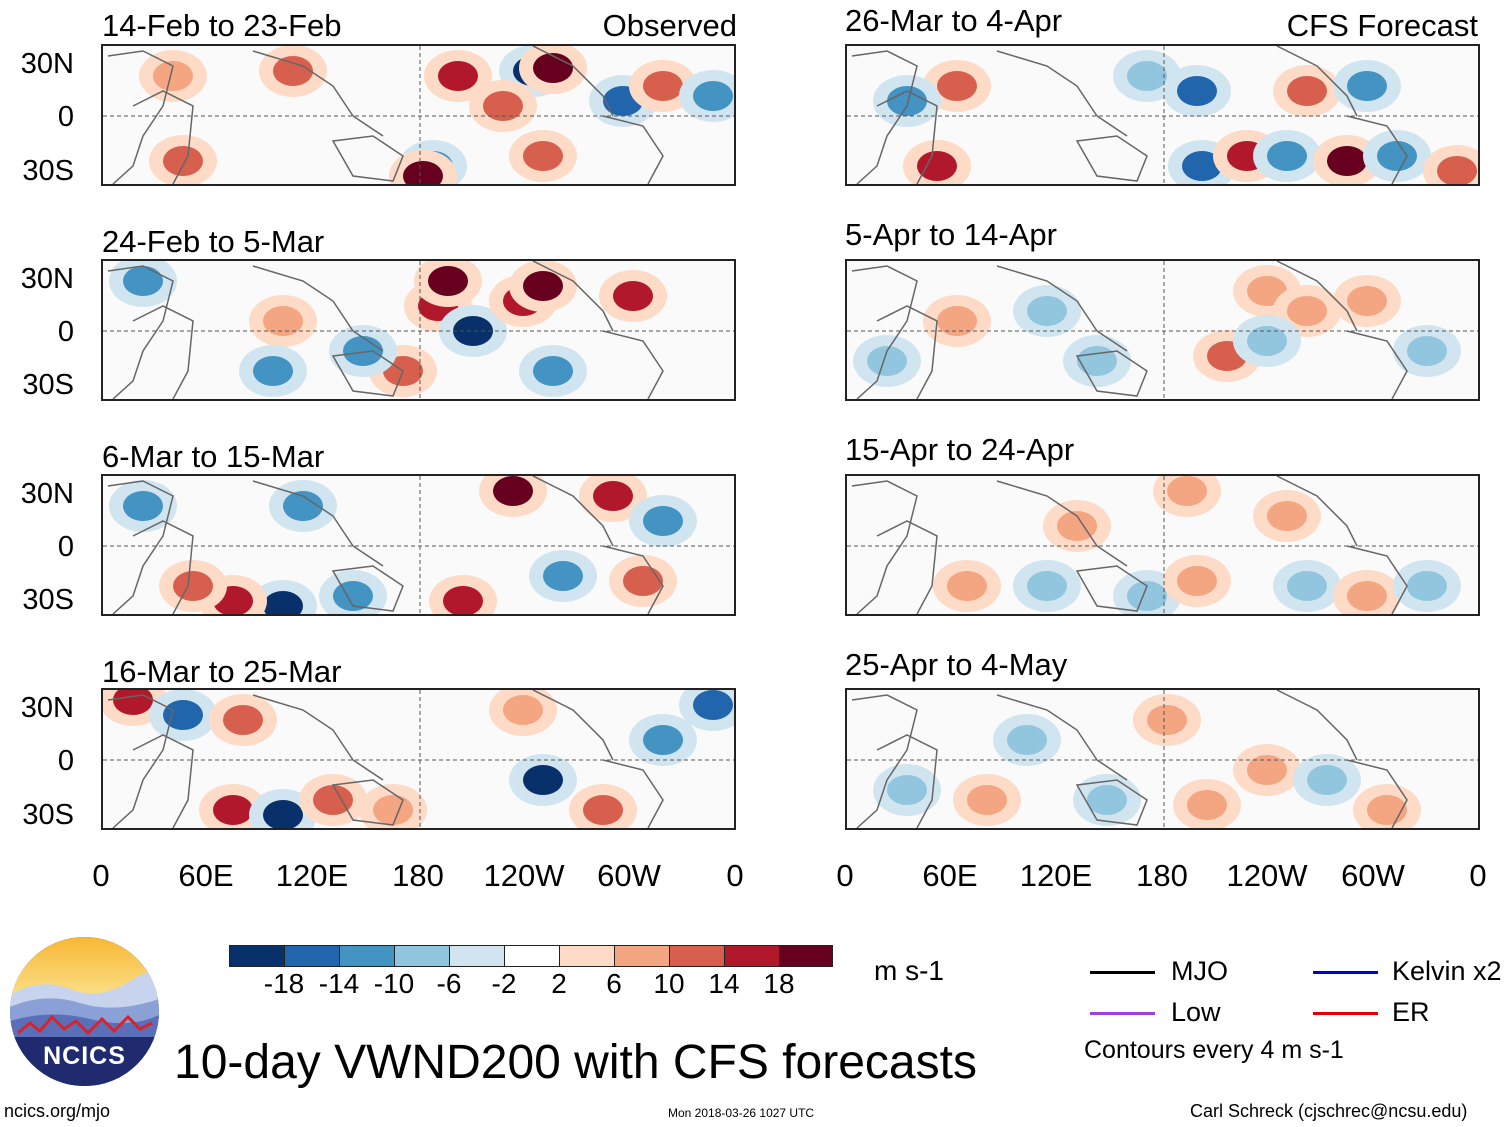 This screenshot has height=1127, width=1510. Describe the element at coordinates (669, 25) in the screenshot. I see `observed-label: Observed` at that location.